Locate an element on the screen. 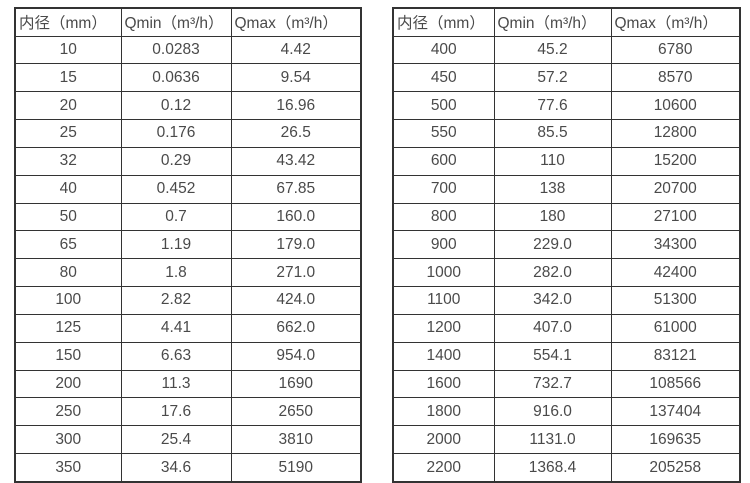 The height and width of the screenshot is (483, 750). table-cell: 1.19 is located at coordinates (176, 245).